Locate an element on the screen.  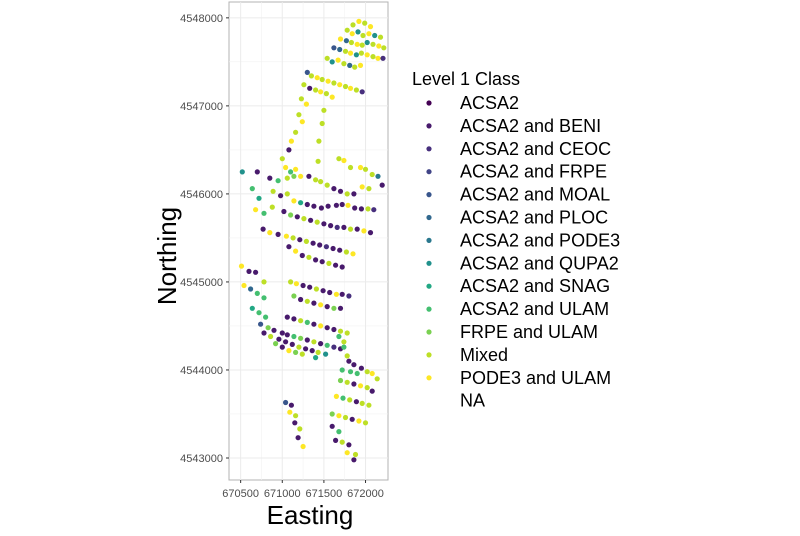
y-tick-label: 4546000 is located at coordinates (201, 195).